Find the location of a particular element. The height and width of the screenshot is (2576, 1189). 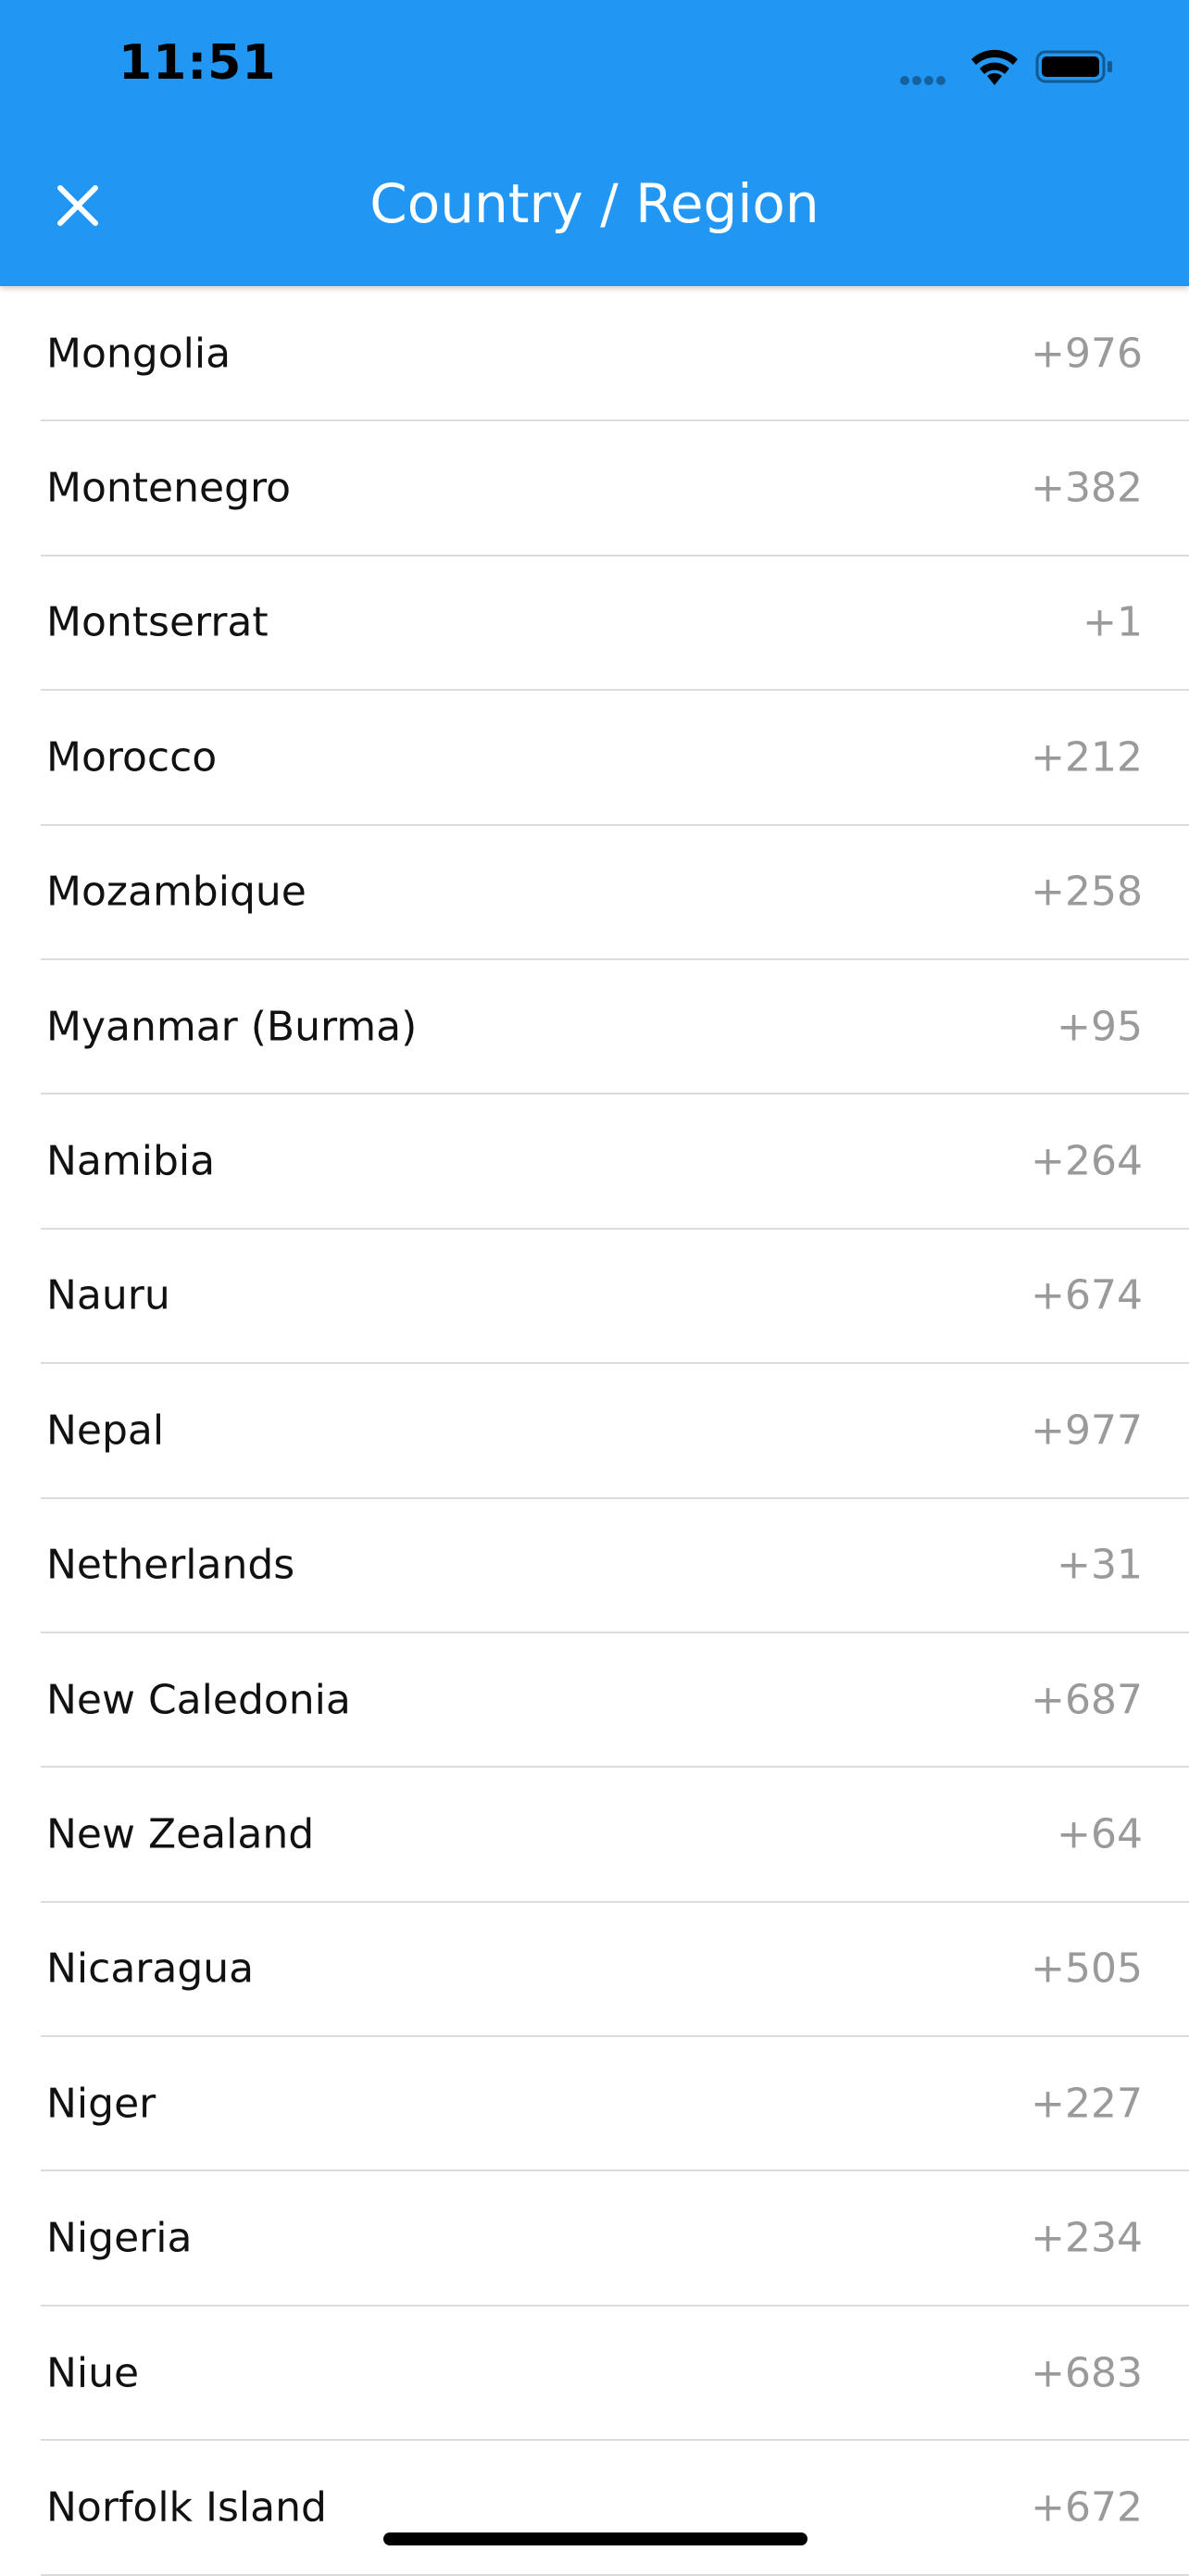

country-name: Namibia is located at coordinates (131, 1161).